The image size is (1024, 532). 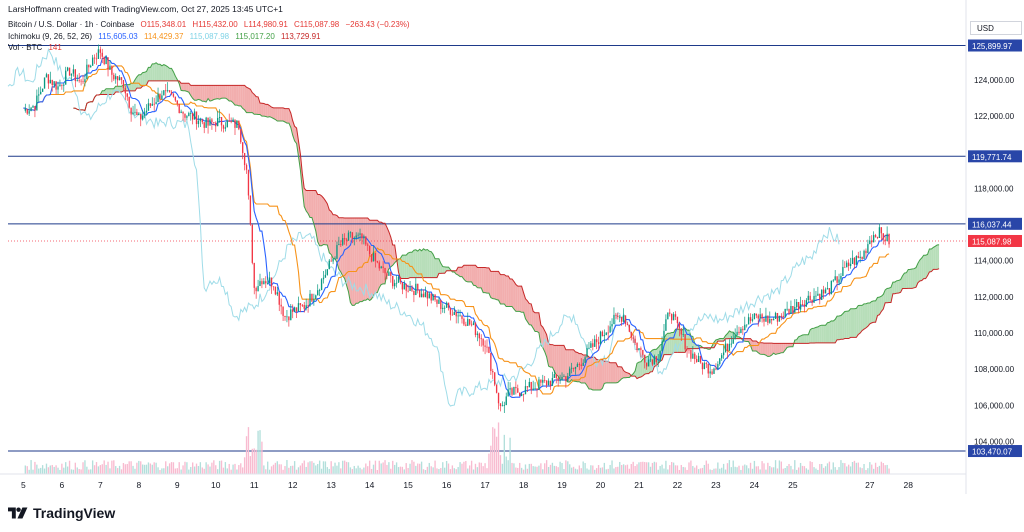 What do you see at coordinates (995, 223) in the screenshot?
I see `level-tag` at bounding box center [995, 223].